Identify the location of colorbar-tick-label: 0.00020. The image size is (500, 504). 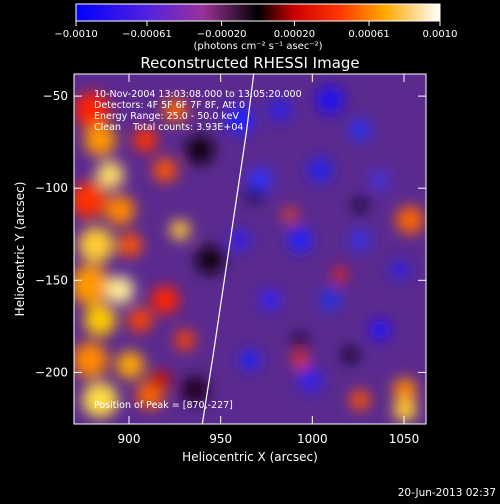
(294, 34).